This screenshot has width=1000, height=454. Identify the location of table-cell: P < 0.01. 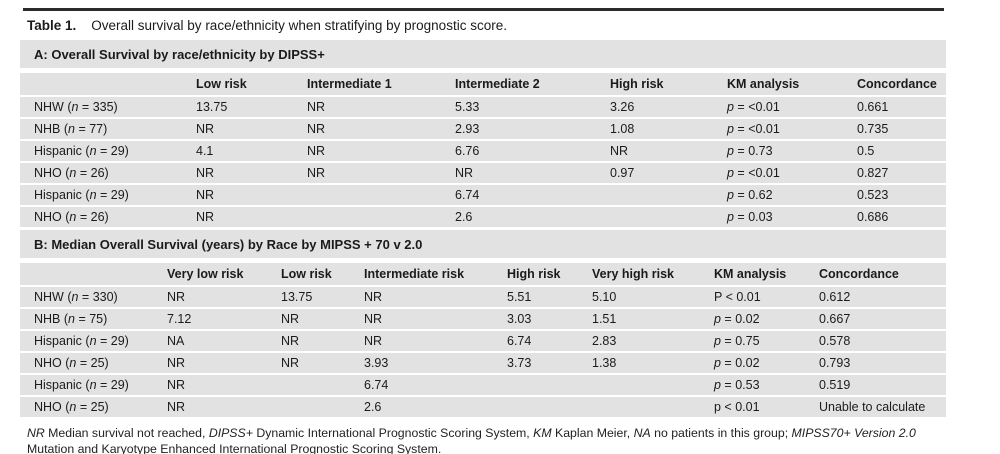
(752, 297).